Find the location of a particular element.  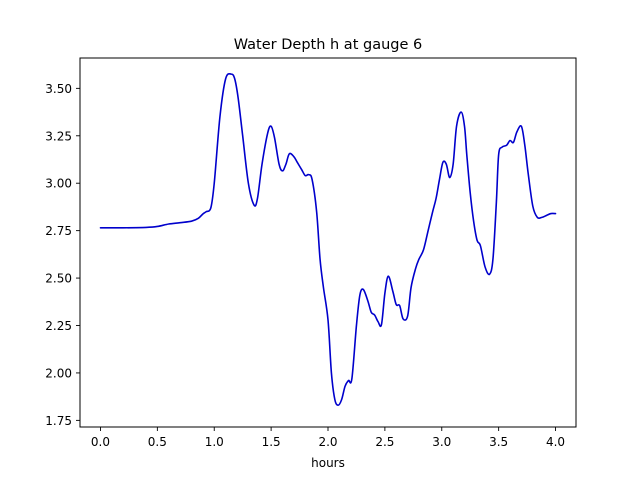

y-tick-label: 3.25 is located at coordinates (58, 136).